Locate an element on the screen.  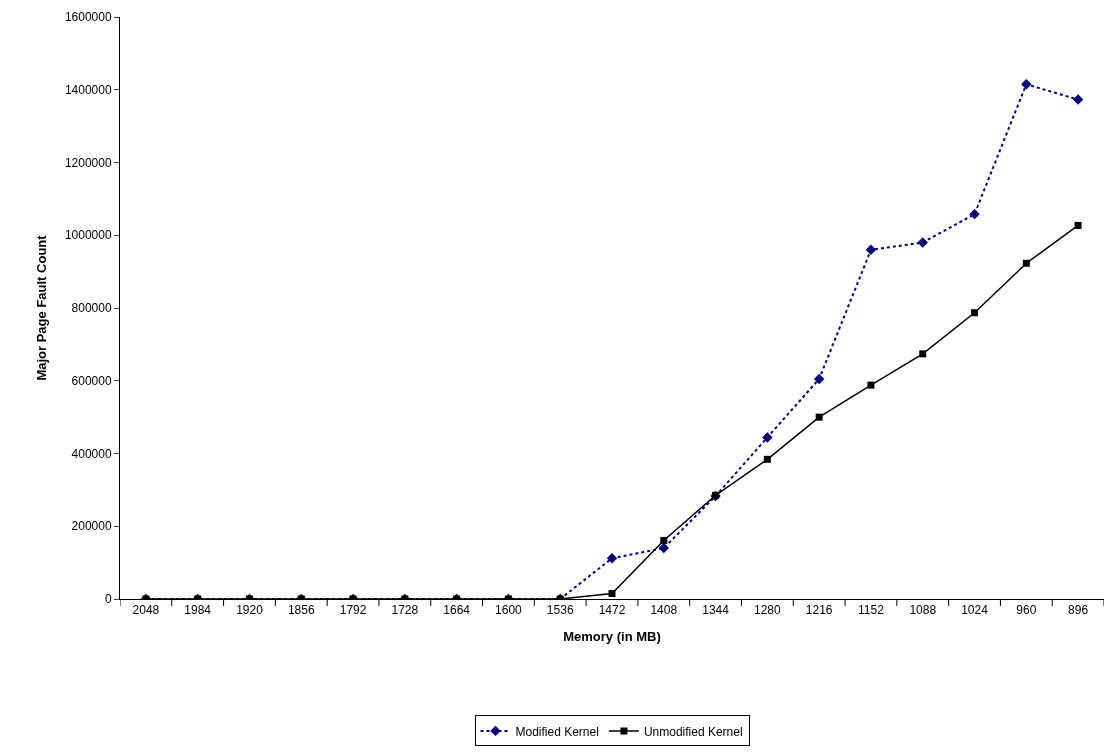
y-tick-label: 1600000 is located at coordinates (88, 17).